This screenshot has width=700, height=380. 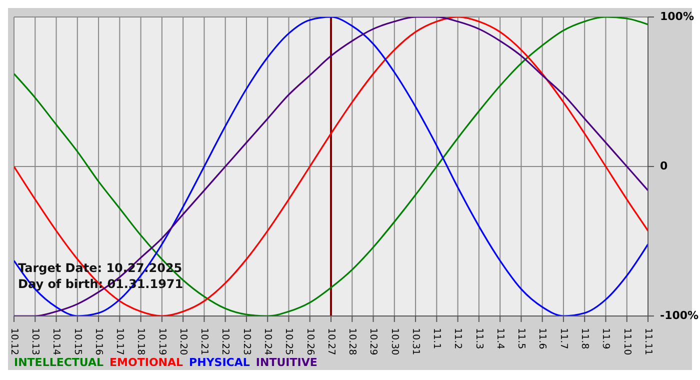 What do you see at coordinates (584, 339) in the screenshot?
I see `x-tick-label: 11.8` at bounding box center [584, 339].